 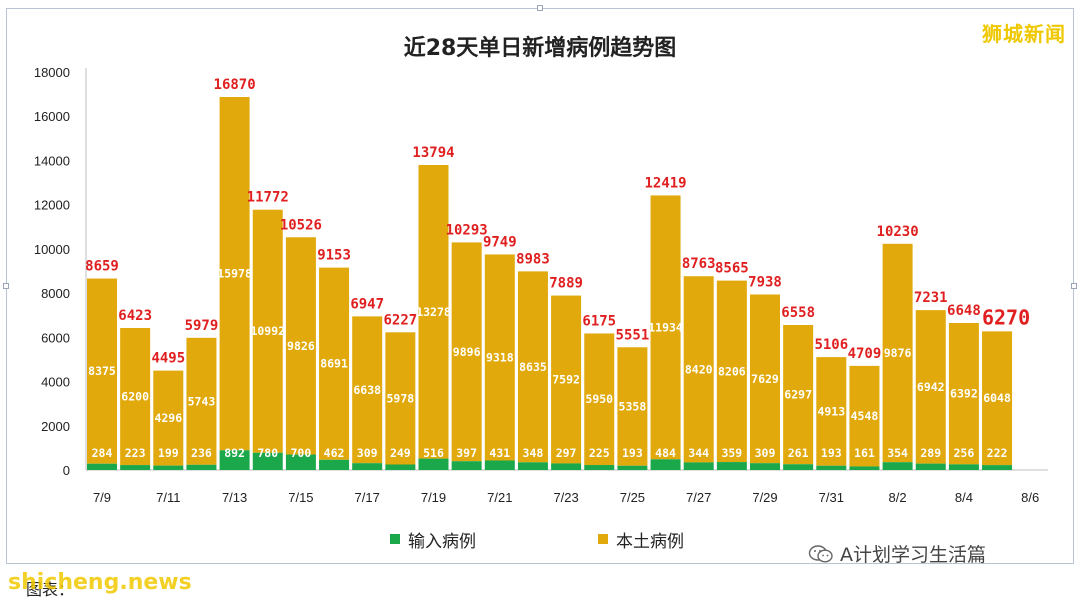 I want to click on data-label-total: 5979, so click(x=202, y=326).